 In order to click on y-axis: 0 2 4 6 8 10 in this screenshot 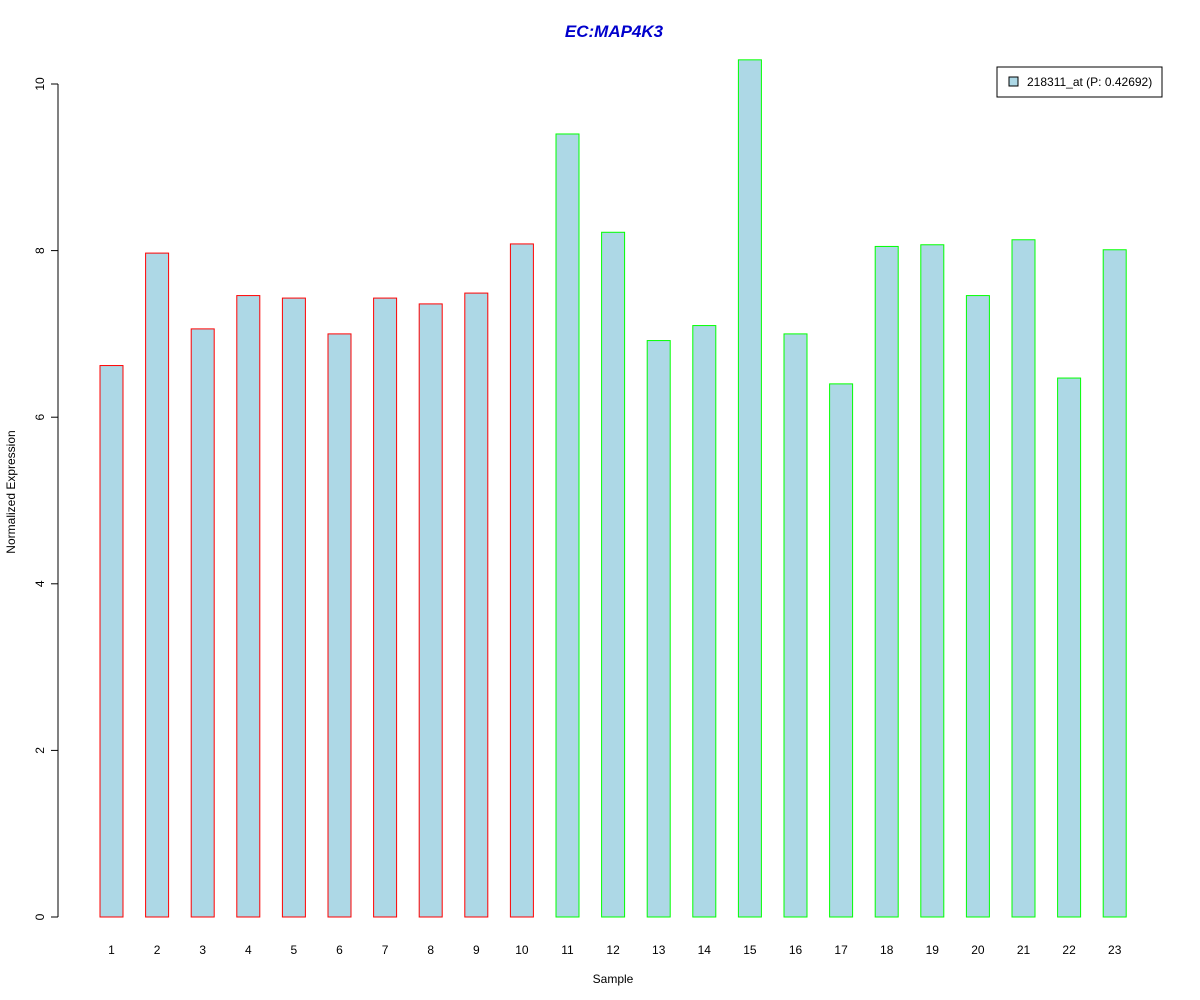, I will do `click(46, 498)`.